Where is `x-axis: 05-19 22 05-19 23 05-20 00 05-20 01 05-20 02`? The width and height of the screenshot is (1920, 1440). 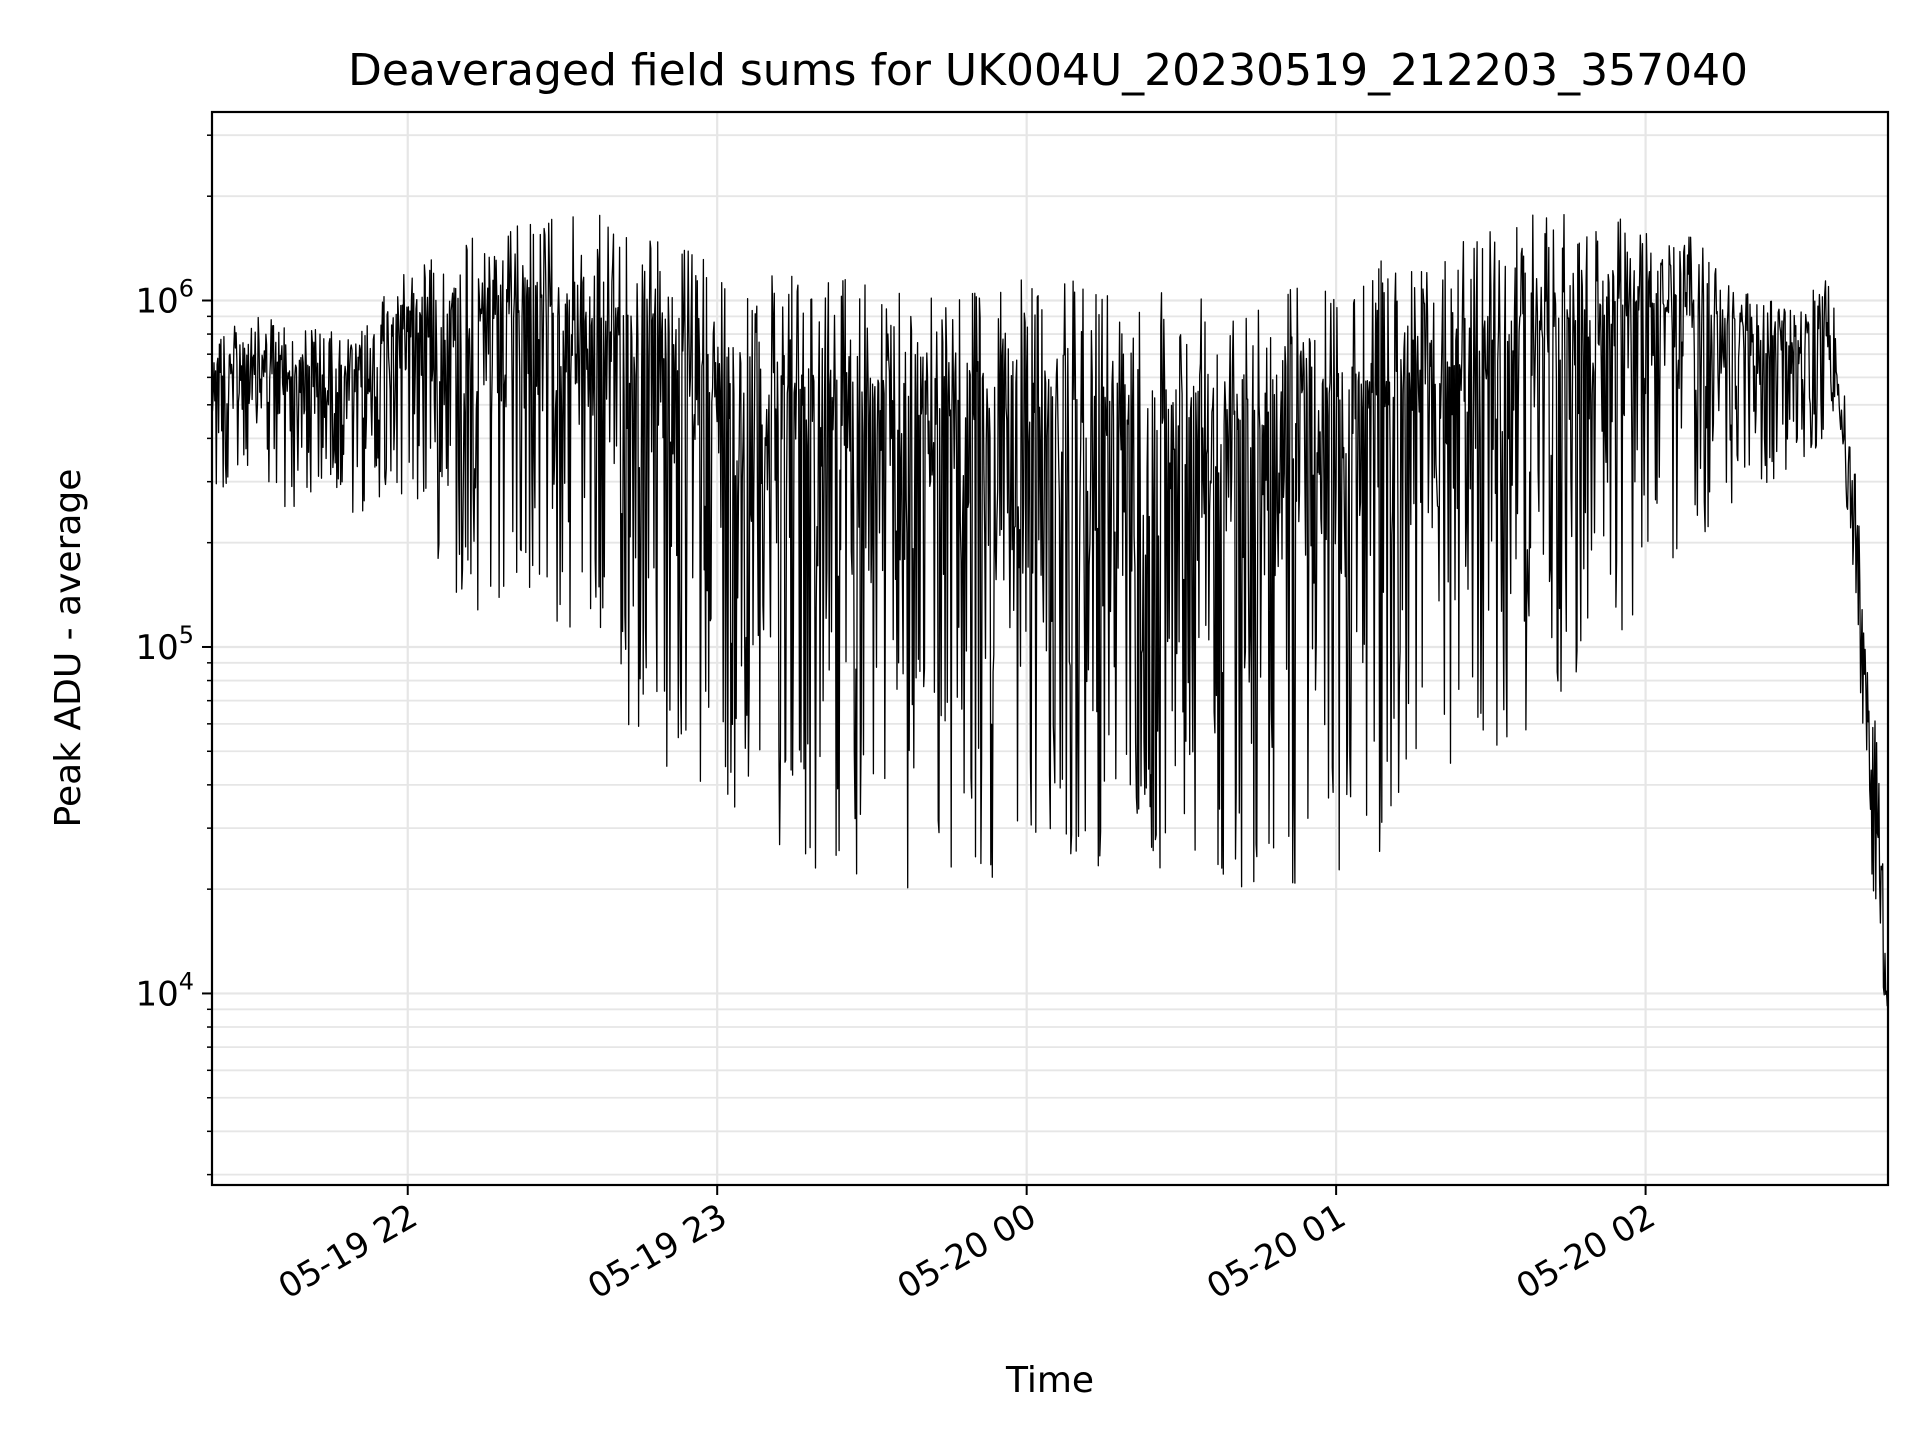 x-axis: 05-19 22 05-19 23 05-20 00 05-20 01 05-20 02 is located at coordinates (967, 1246).